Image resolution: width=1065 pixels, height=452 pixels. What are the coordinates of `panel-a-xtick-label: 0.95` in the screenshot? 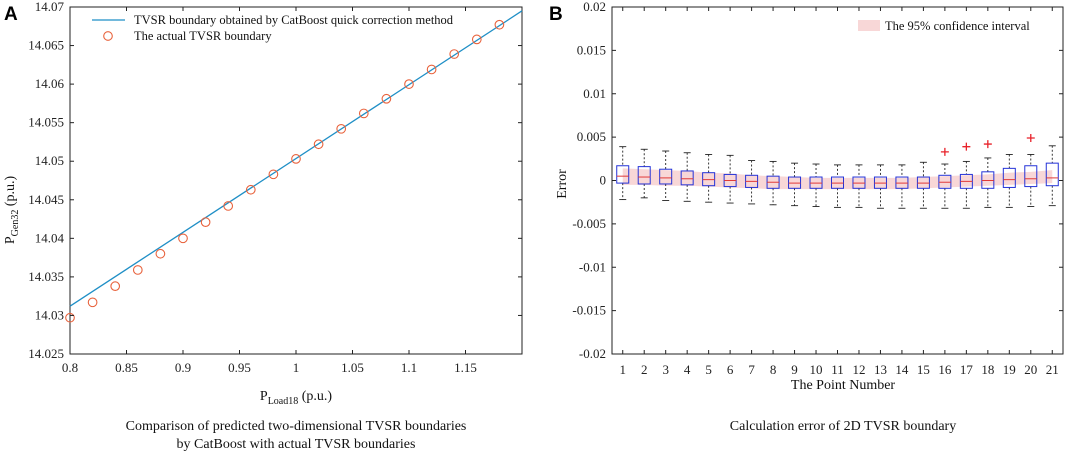 It's located at (239, 367).